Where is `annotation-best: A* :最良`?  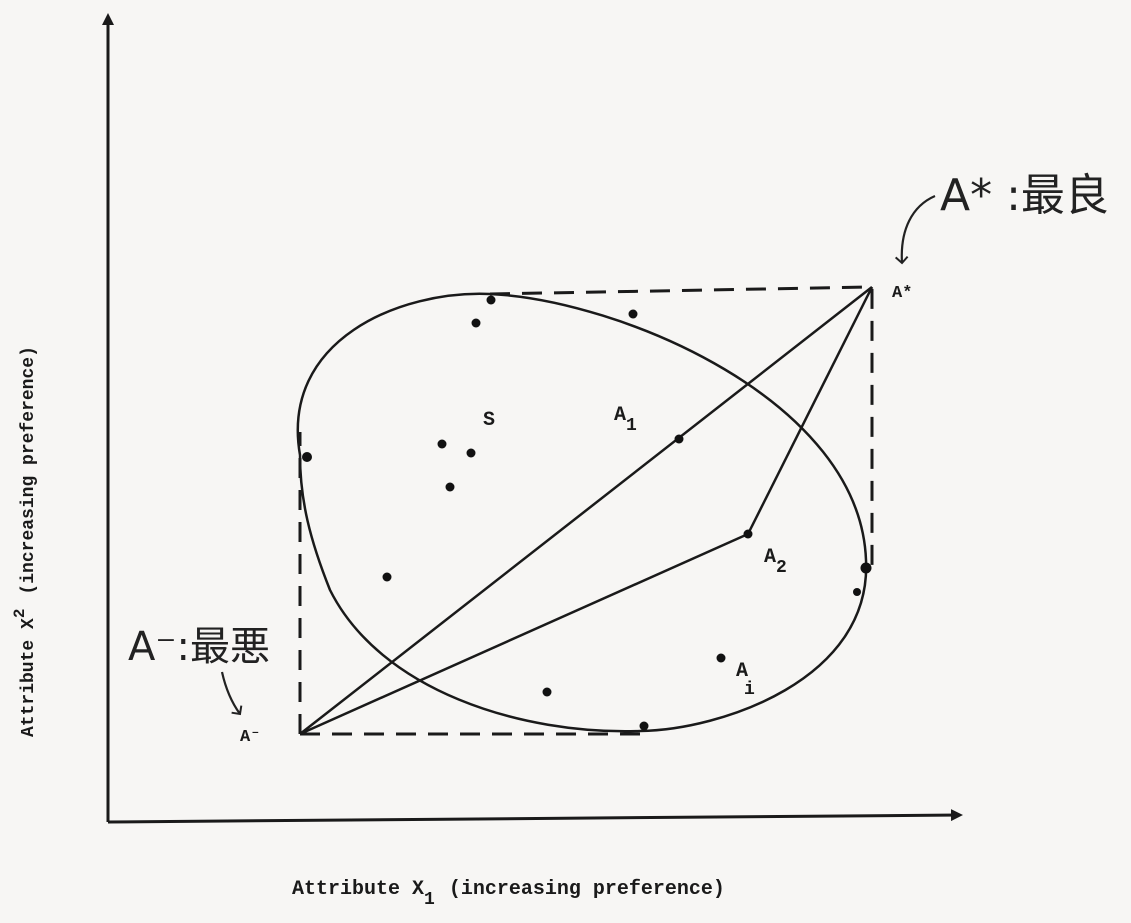 annotation-best: A* :最良 is located at coordinates (1024, 195).